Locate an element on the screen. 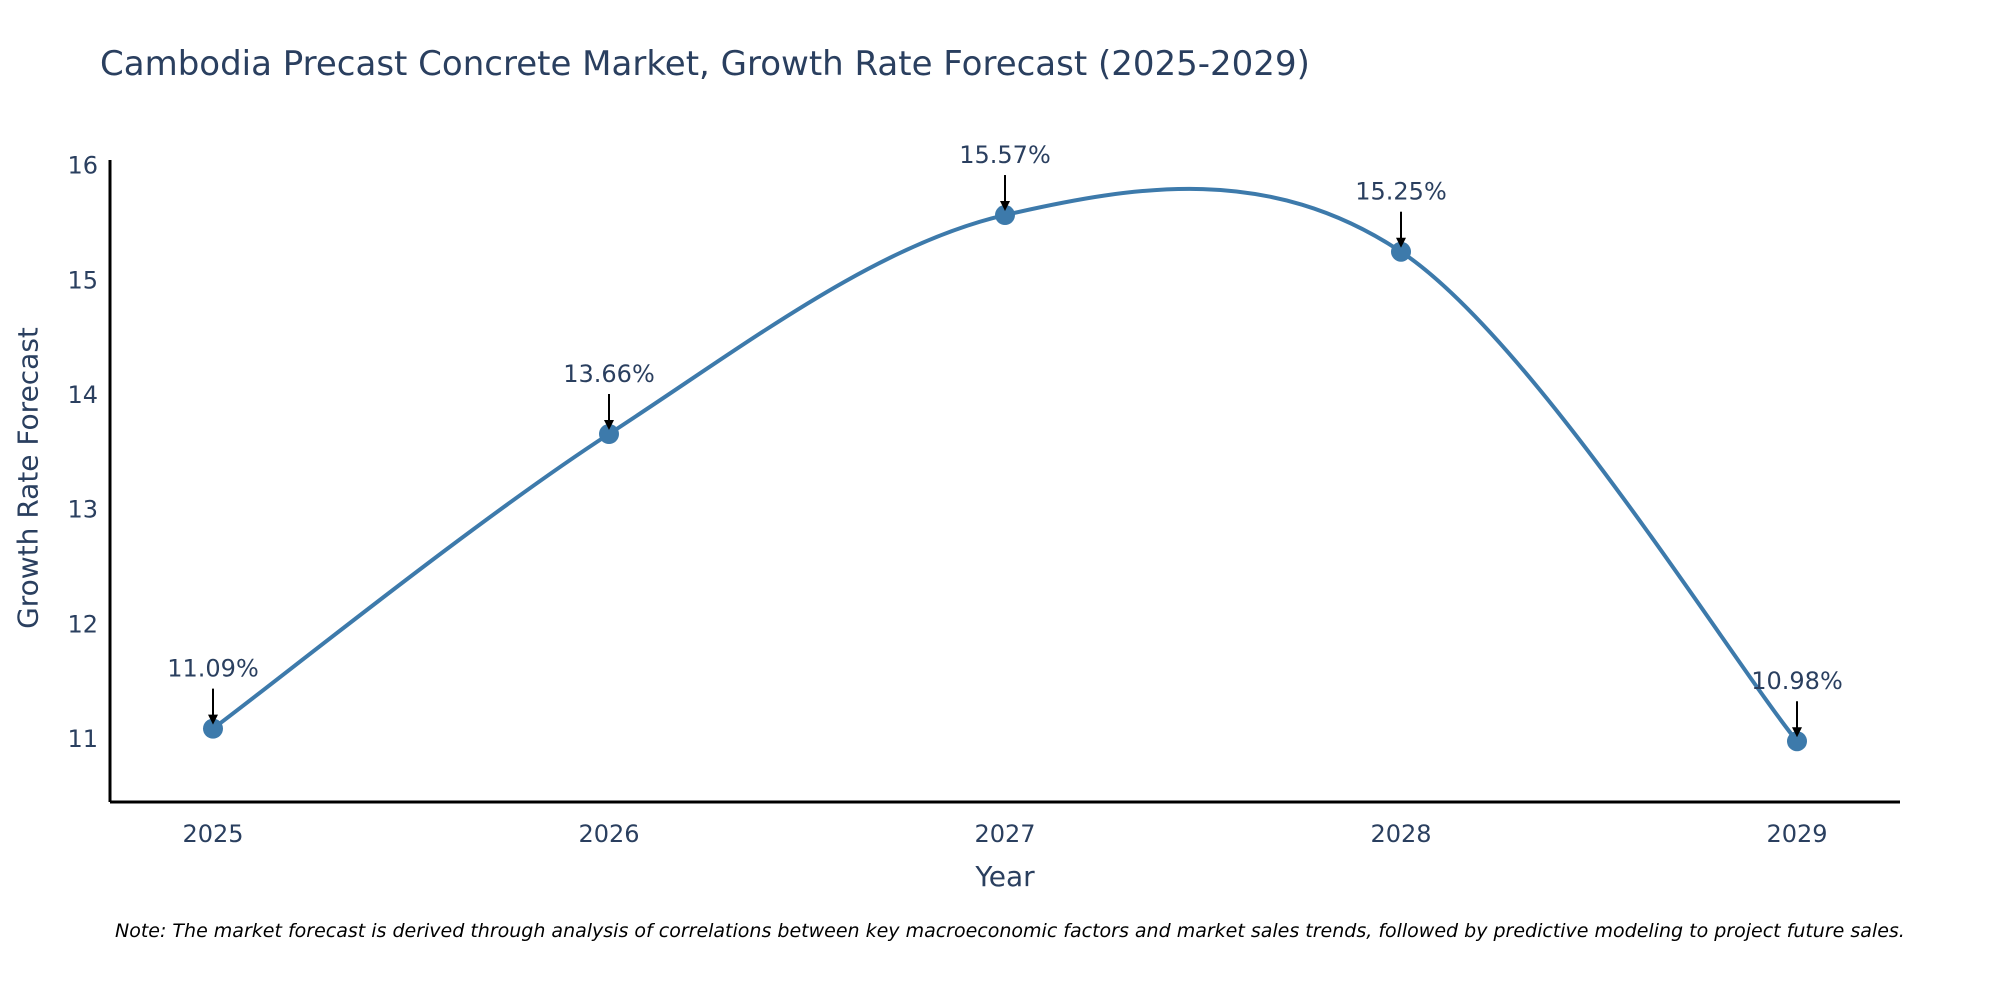 The width and height of the screenshot is (2000, 1000). y-tick-label: 16 is located at coordinates (82, 166).